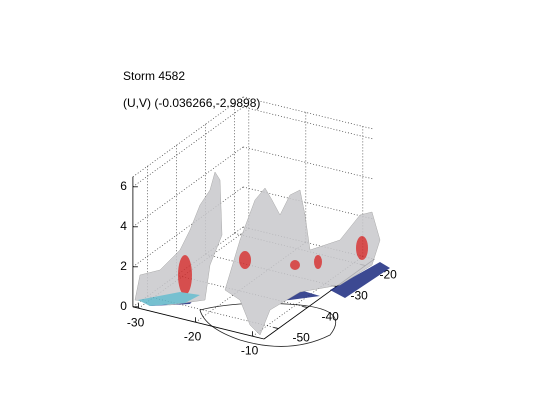 The height and width of the screenshot is (400, 533). What do you see at coordinates (331, 317) in the screenshot?
I see `y-tick-label: -40` at bounding box center [331, 317].